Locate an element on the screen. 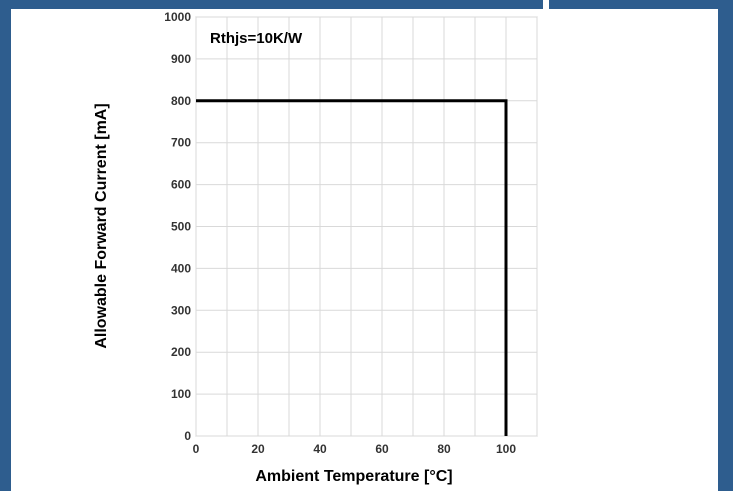 This screenshot has width=733, height=491. y-tick-label: 800 is located at coordinates (181, 101).